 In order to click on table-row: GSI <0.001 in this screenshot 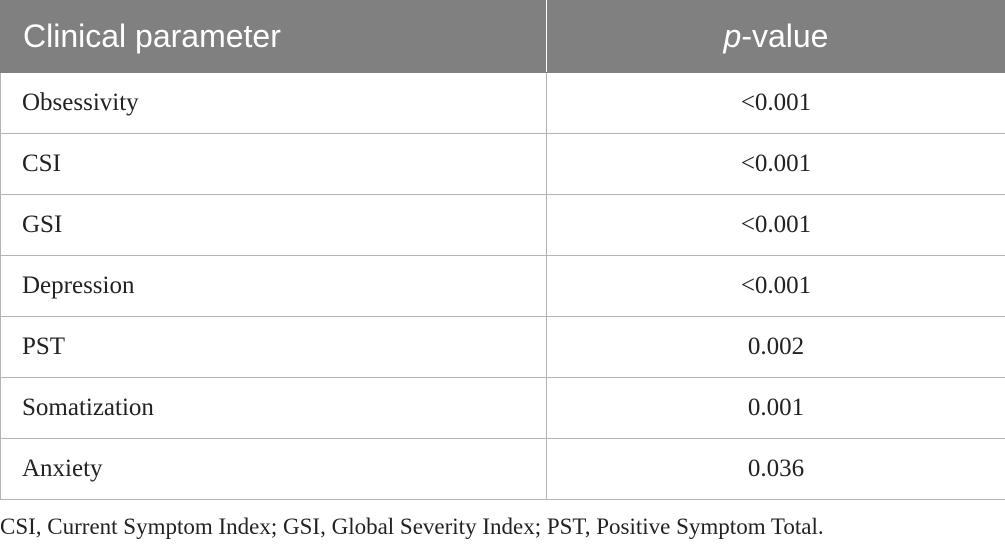, I will do `click(502, 225)`.